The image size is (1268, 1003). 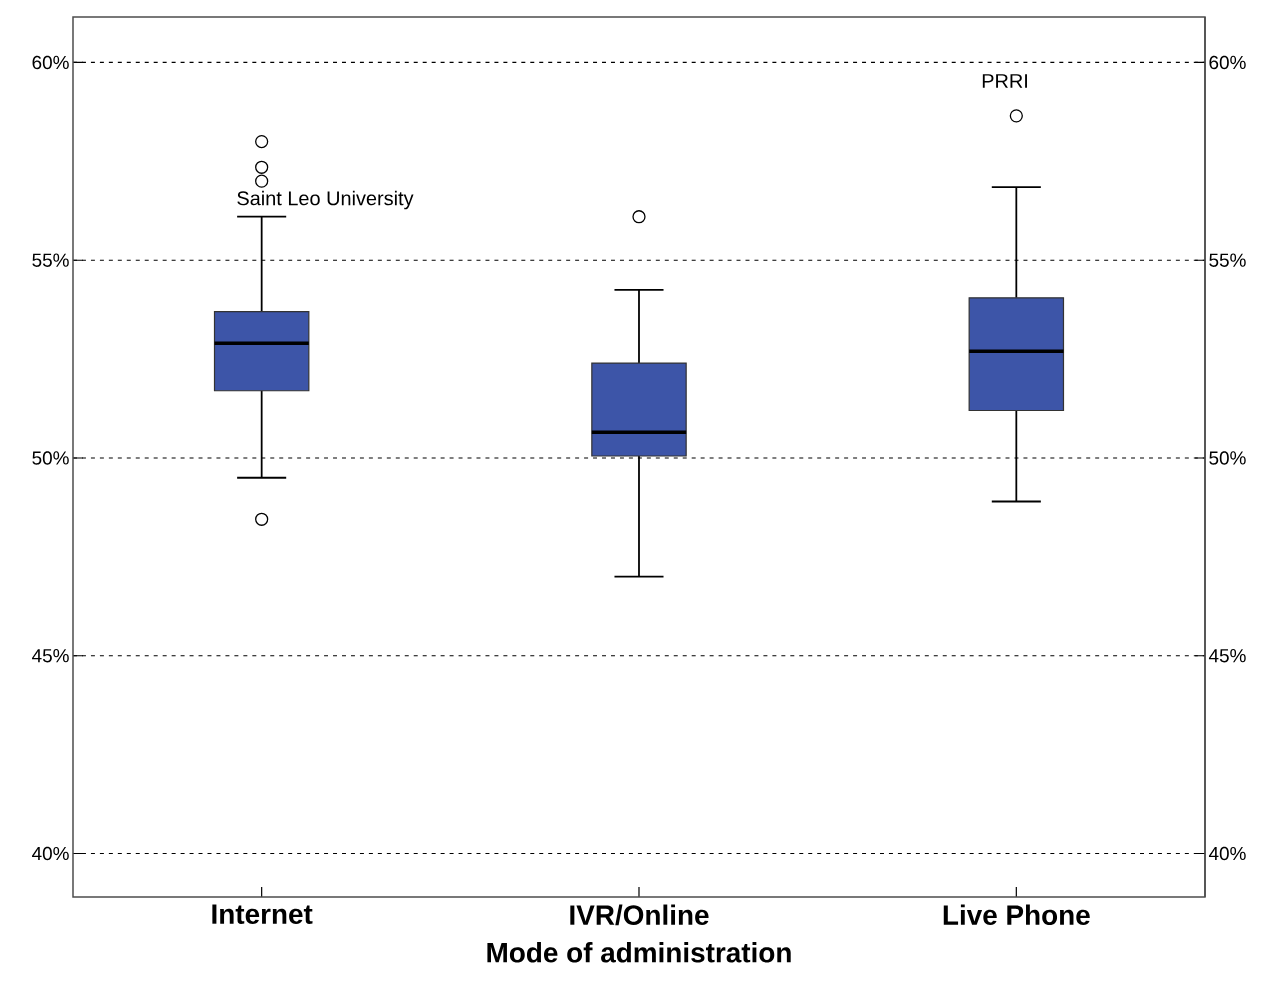 What do you see at coordinates (262, 914) in the screenshot?
I see `x-tick-label: Internet` at bounding box center [262, 914].